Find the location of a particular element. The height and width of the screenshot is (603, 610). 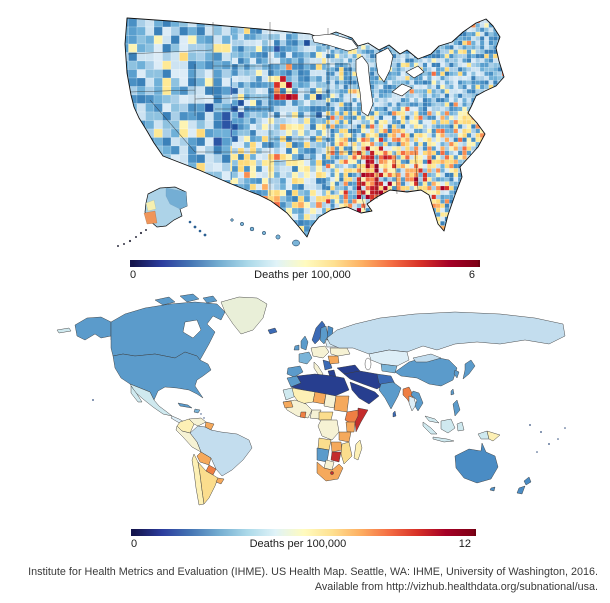

us-legend-min: 0 is located at coordinates (133, 275).